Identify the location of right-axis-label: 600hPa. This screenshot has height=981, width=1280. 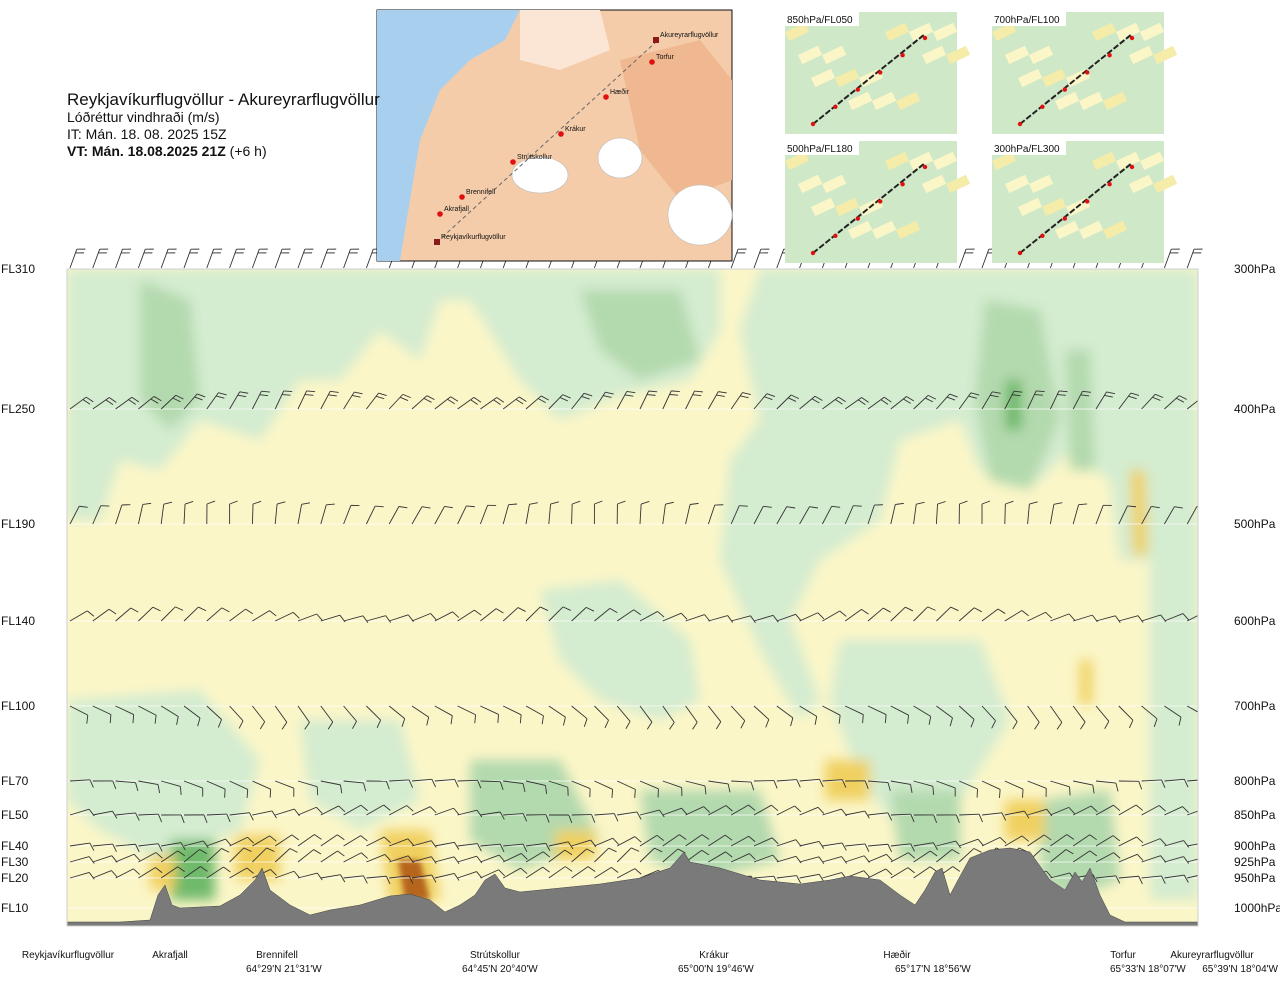
(1255, 621).